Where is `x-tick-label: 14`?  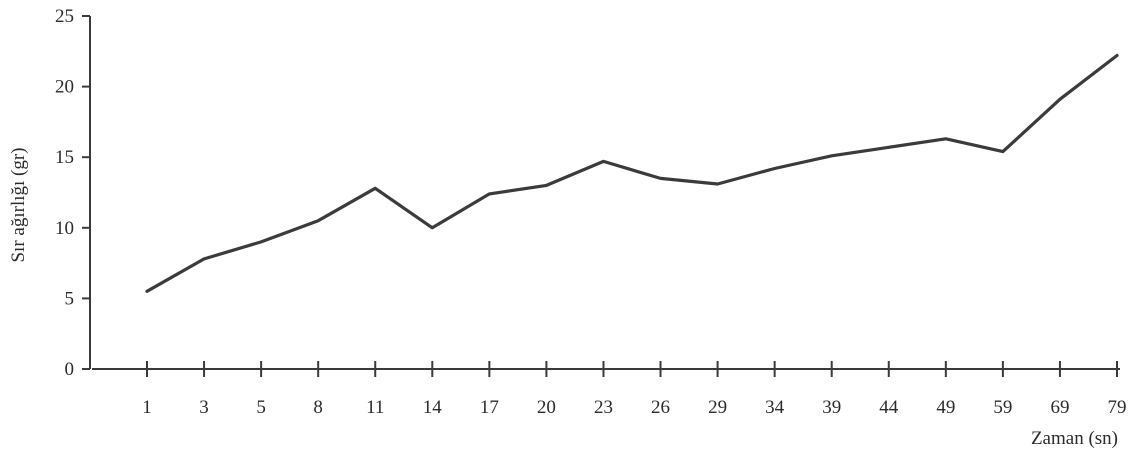 x-tick-label: 14 is located at coordinates (433, 407).